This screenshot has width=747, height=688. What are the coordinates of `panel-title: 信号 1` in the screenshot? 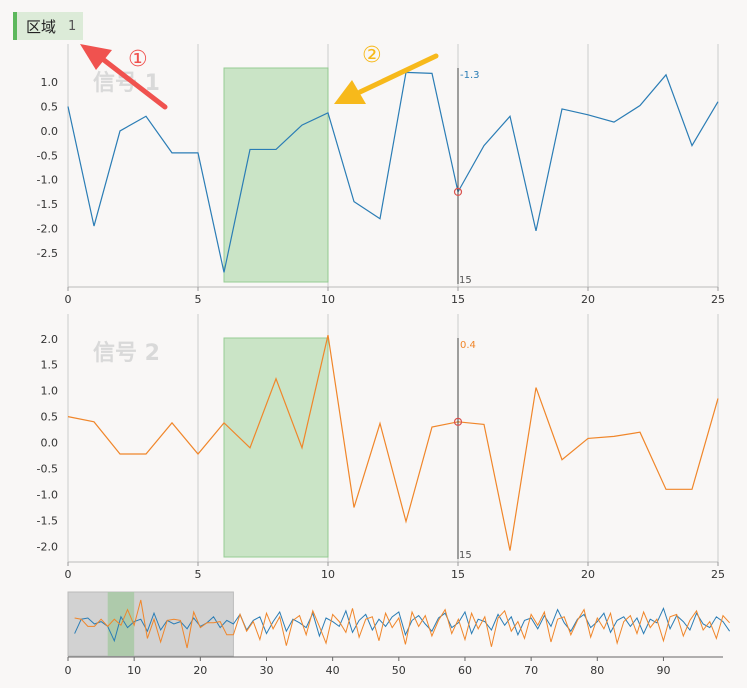 It's located at (126, 83).